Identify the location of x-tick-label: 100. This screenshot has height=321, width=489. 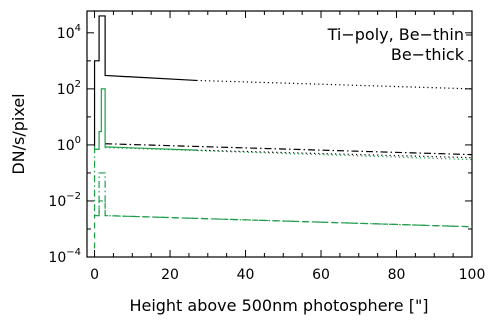
(472, 275).